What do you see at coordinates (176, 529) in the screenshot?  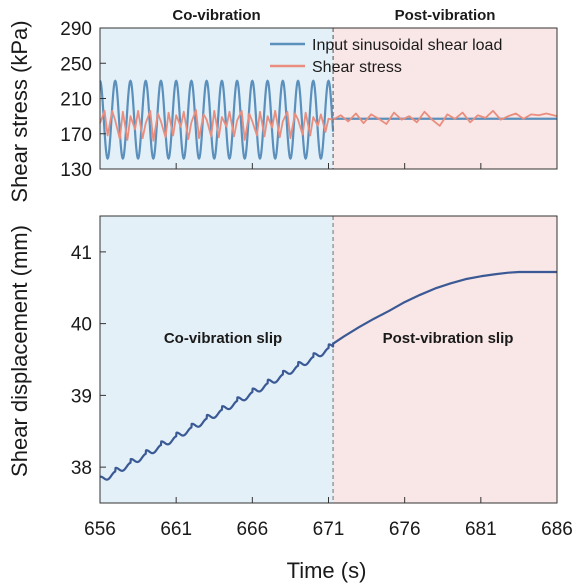 I see `x-tick-label: 661` at bounding box center [176, 529].